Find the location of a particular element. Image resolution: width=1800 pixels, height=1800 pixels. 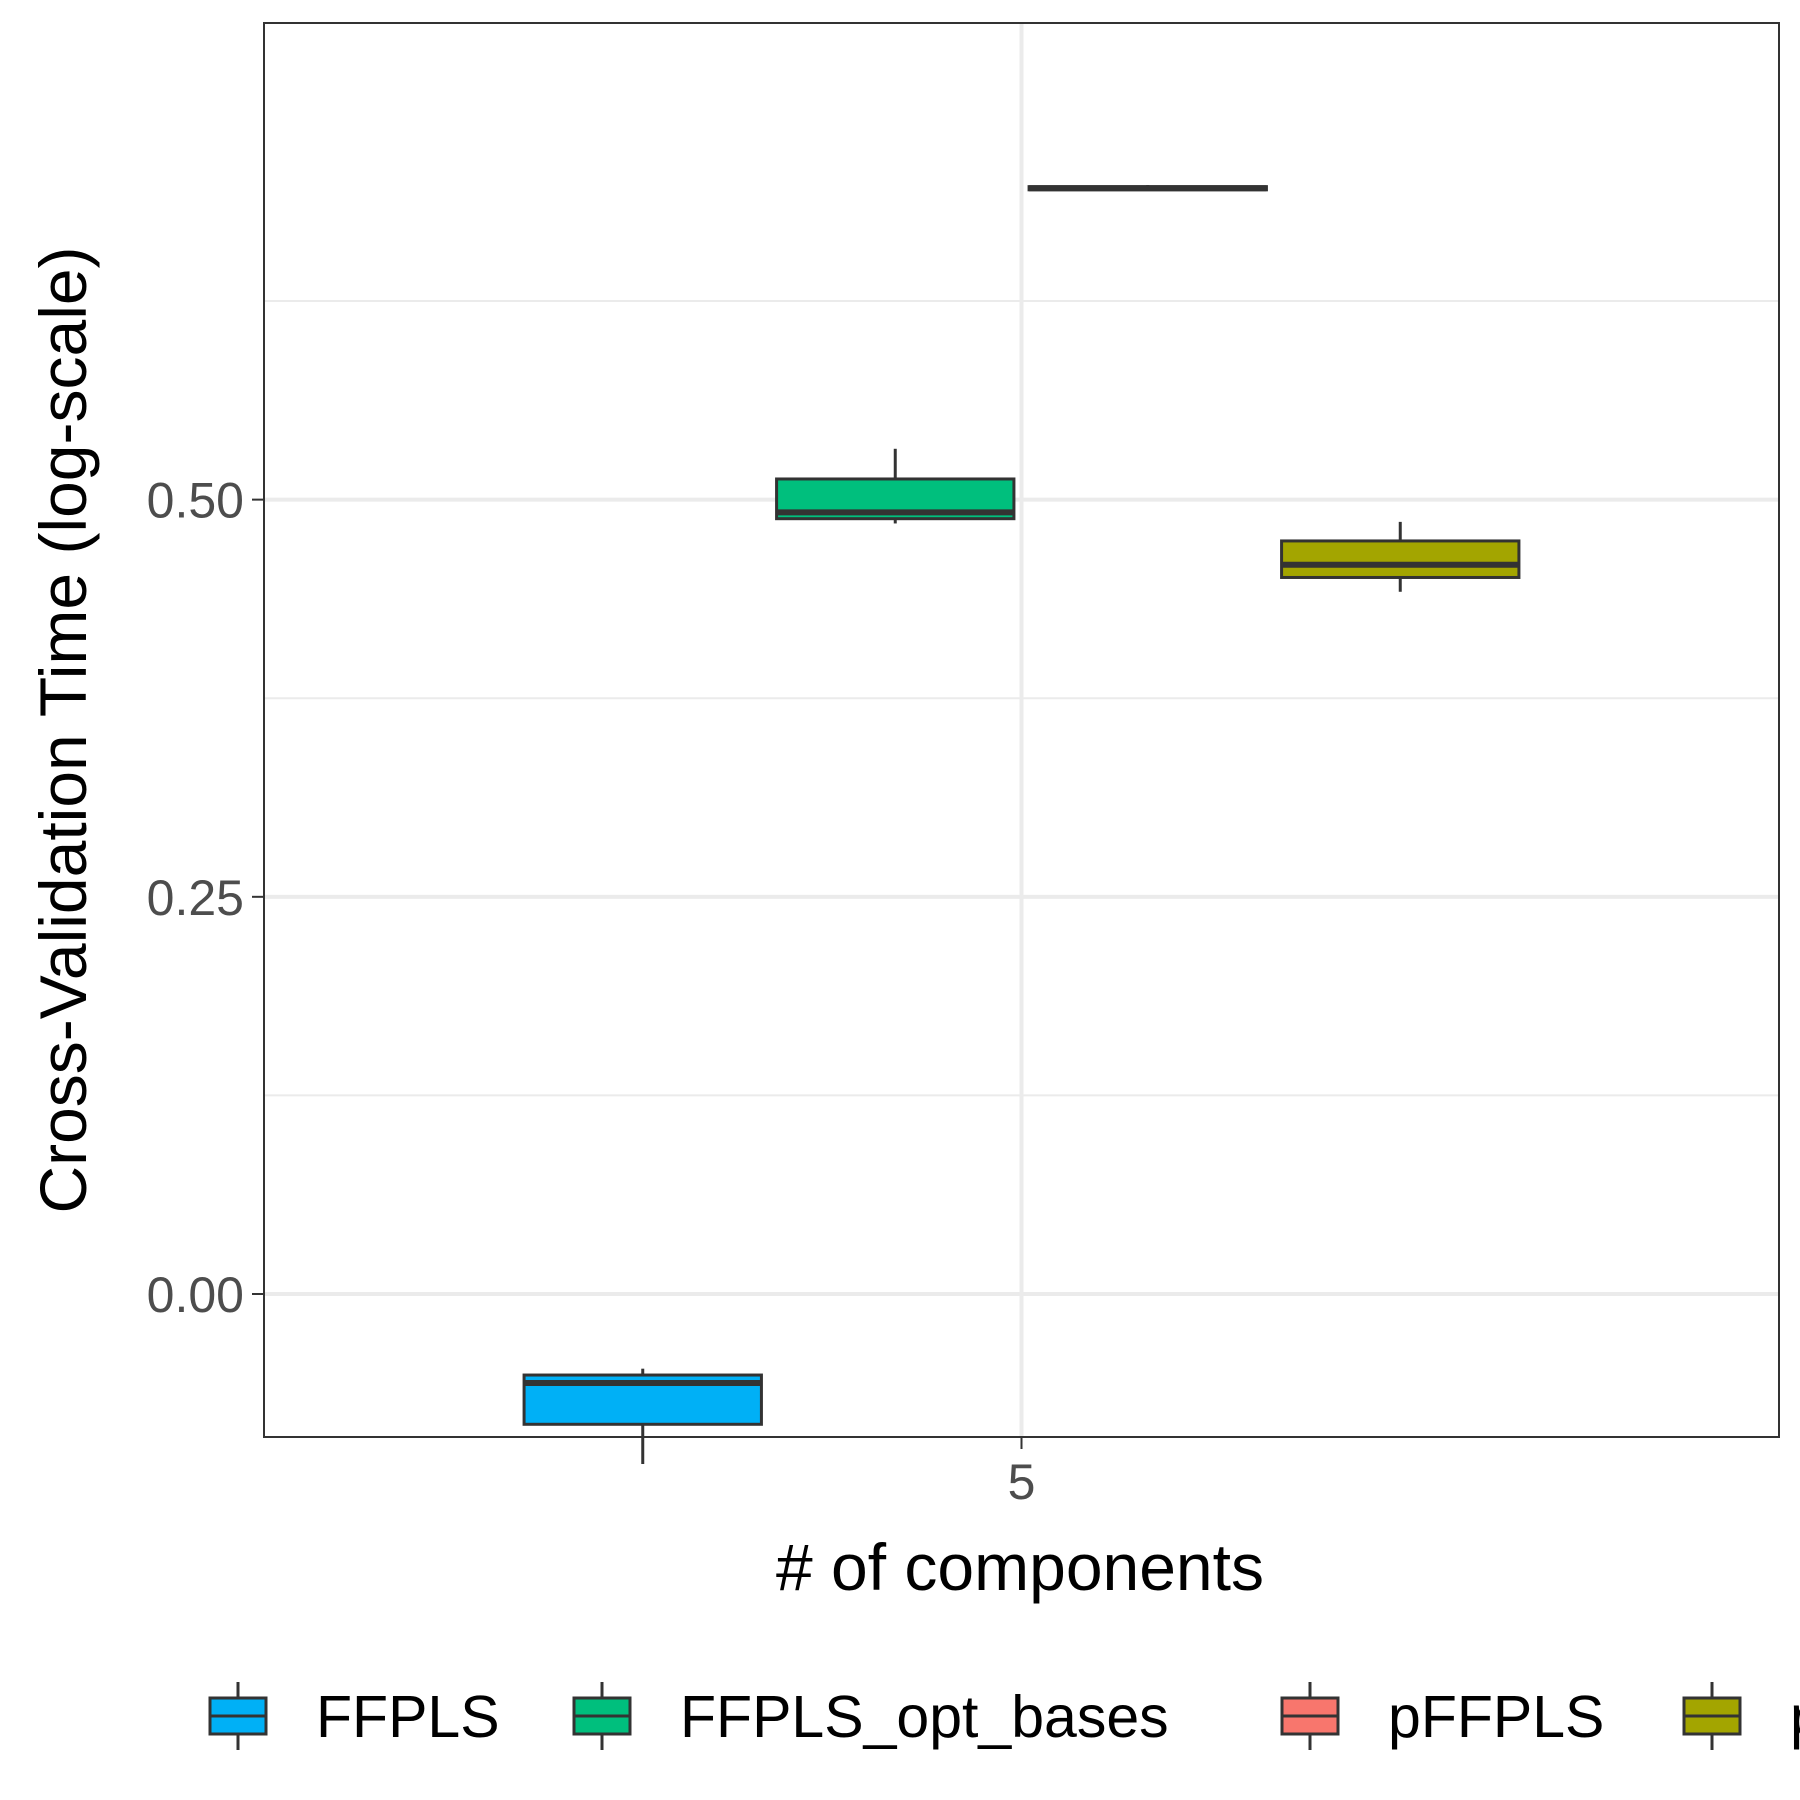

box-body is located at coordinates (1400, 559).